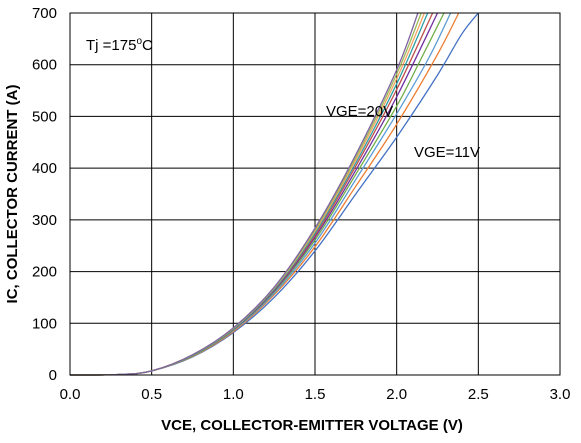  I want to click on y-tick-label: 500, so click(44, 116).